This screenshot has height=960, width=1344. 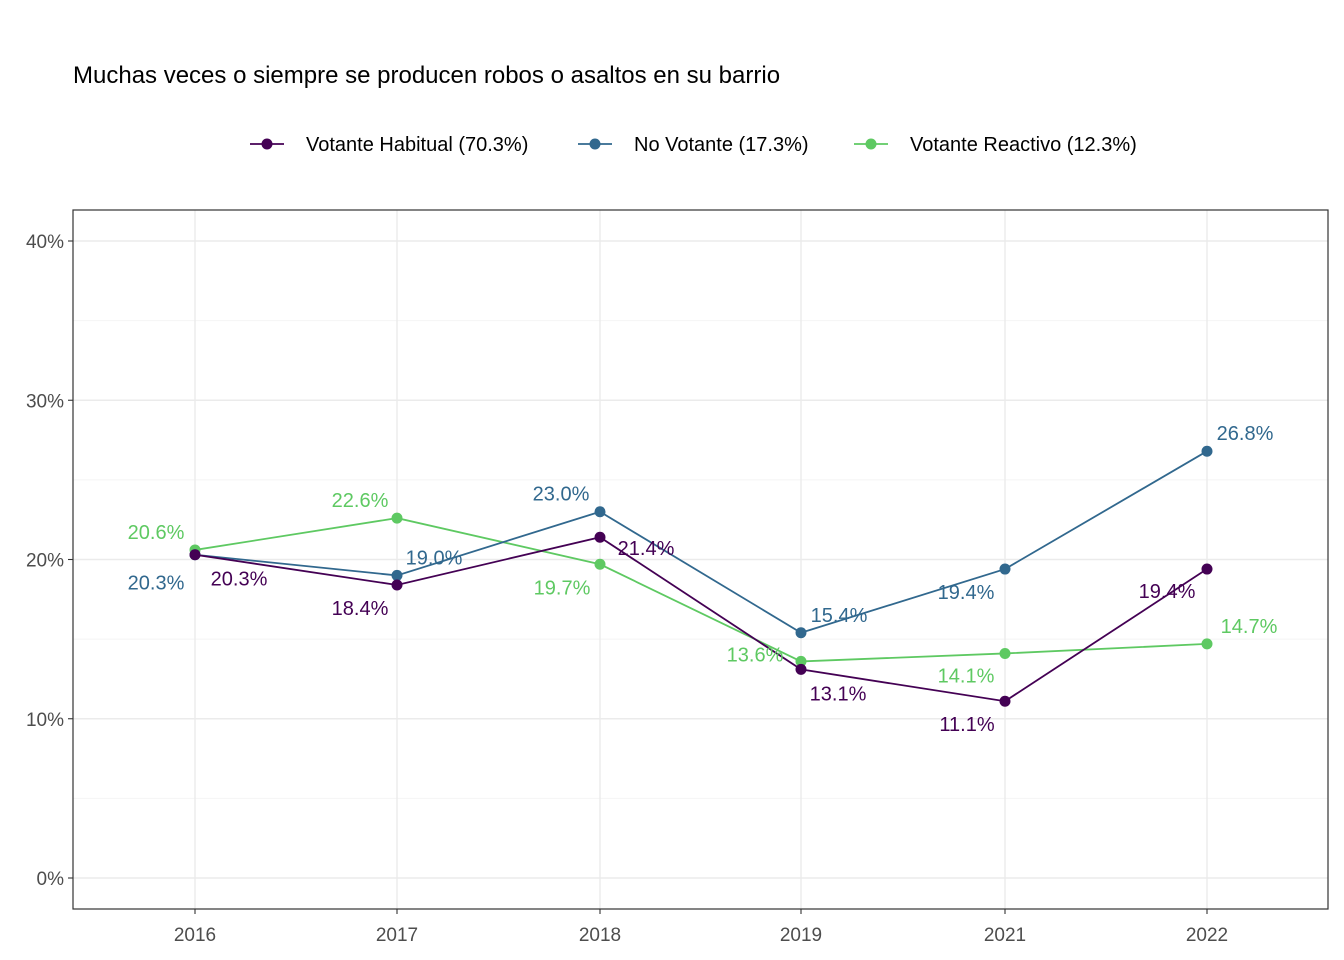 What do you see at coordinates (1249, 627) in the screenshot?
I see `data-label: 14.7%` at bounding box center [1249, 627].